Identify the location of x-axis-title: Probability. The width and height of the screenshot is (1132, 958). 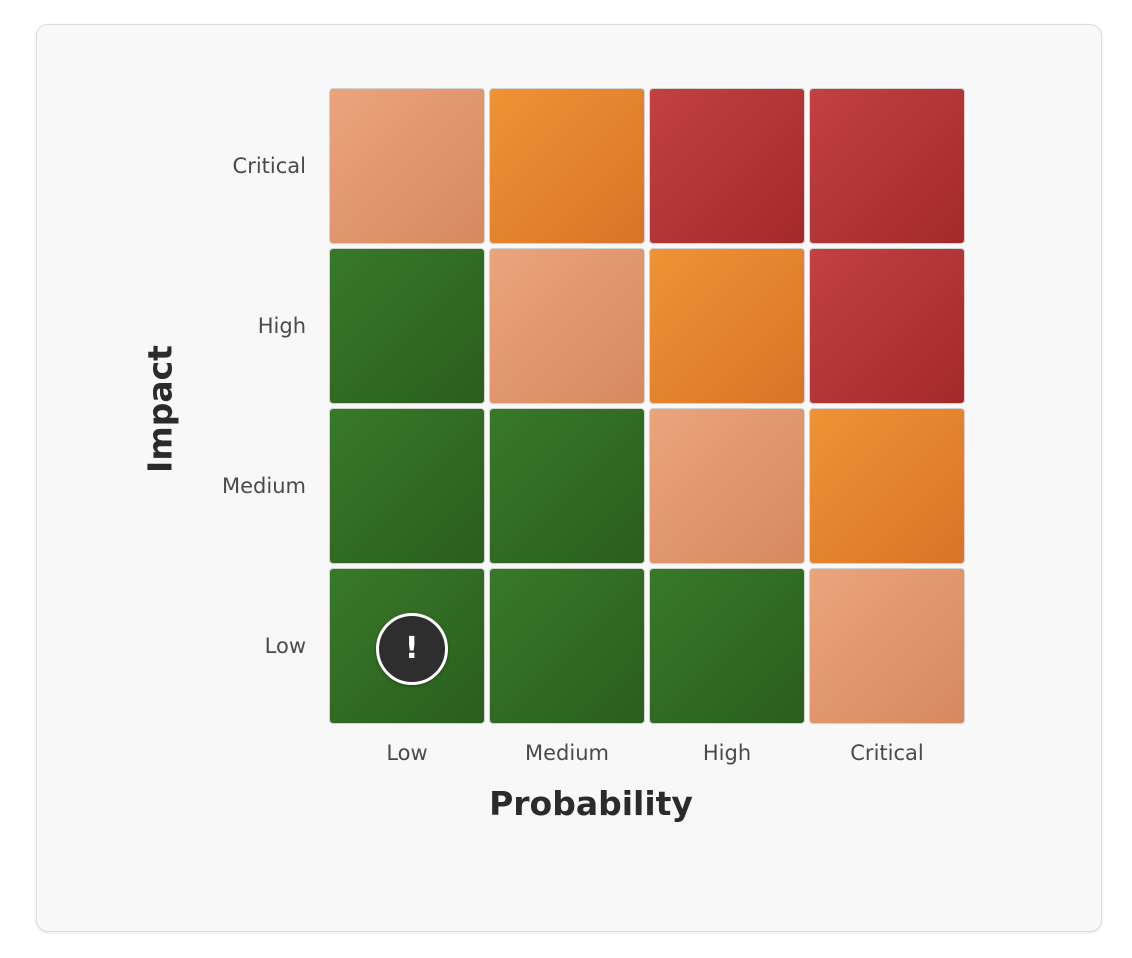
(591, 803).